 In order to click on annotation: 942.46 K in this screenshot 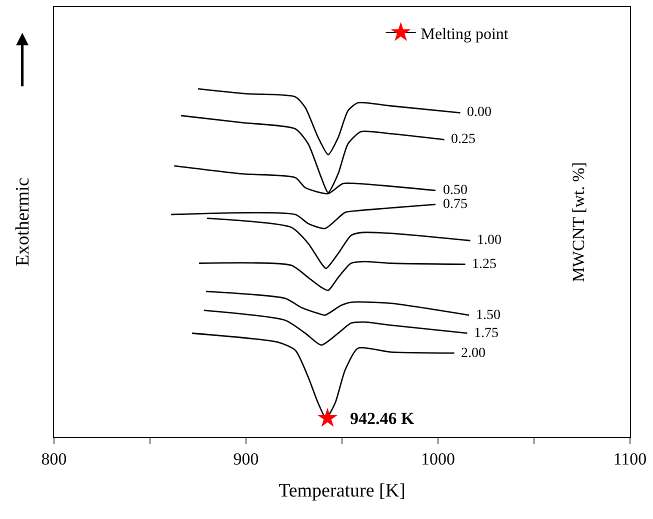, I will do `click(382, 418)`.